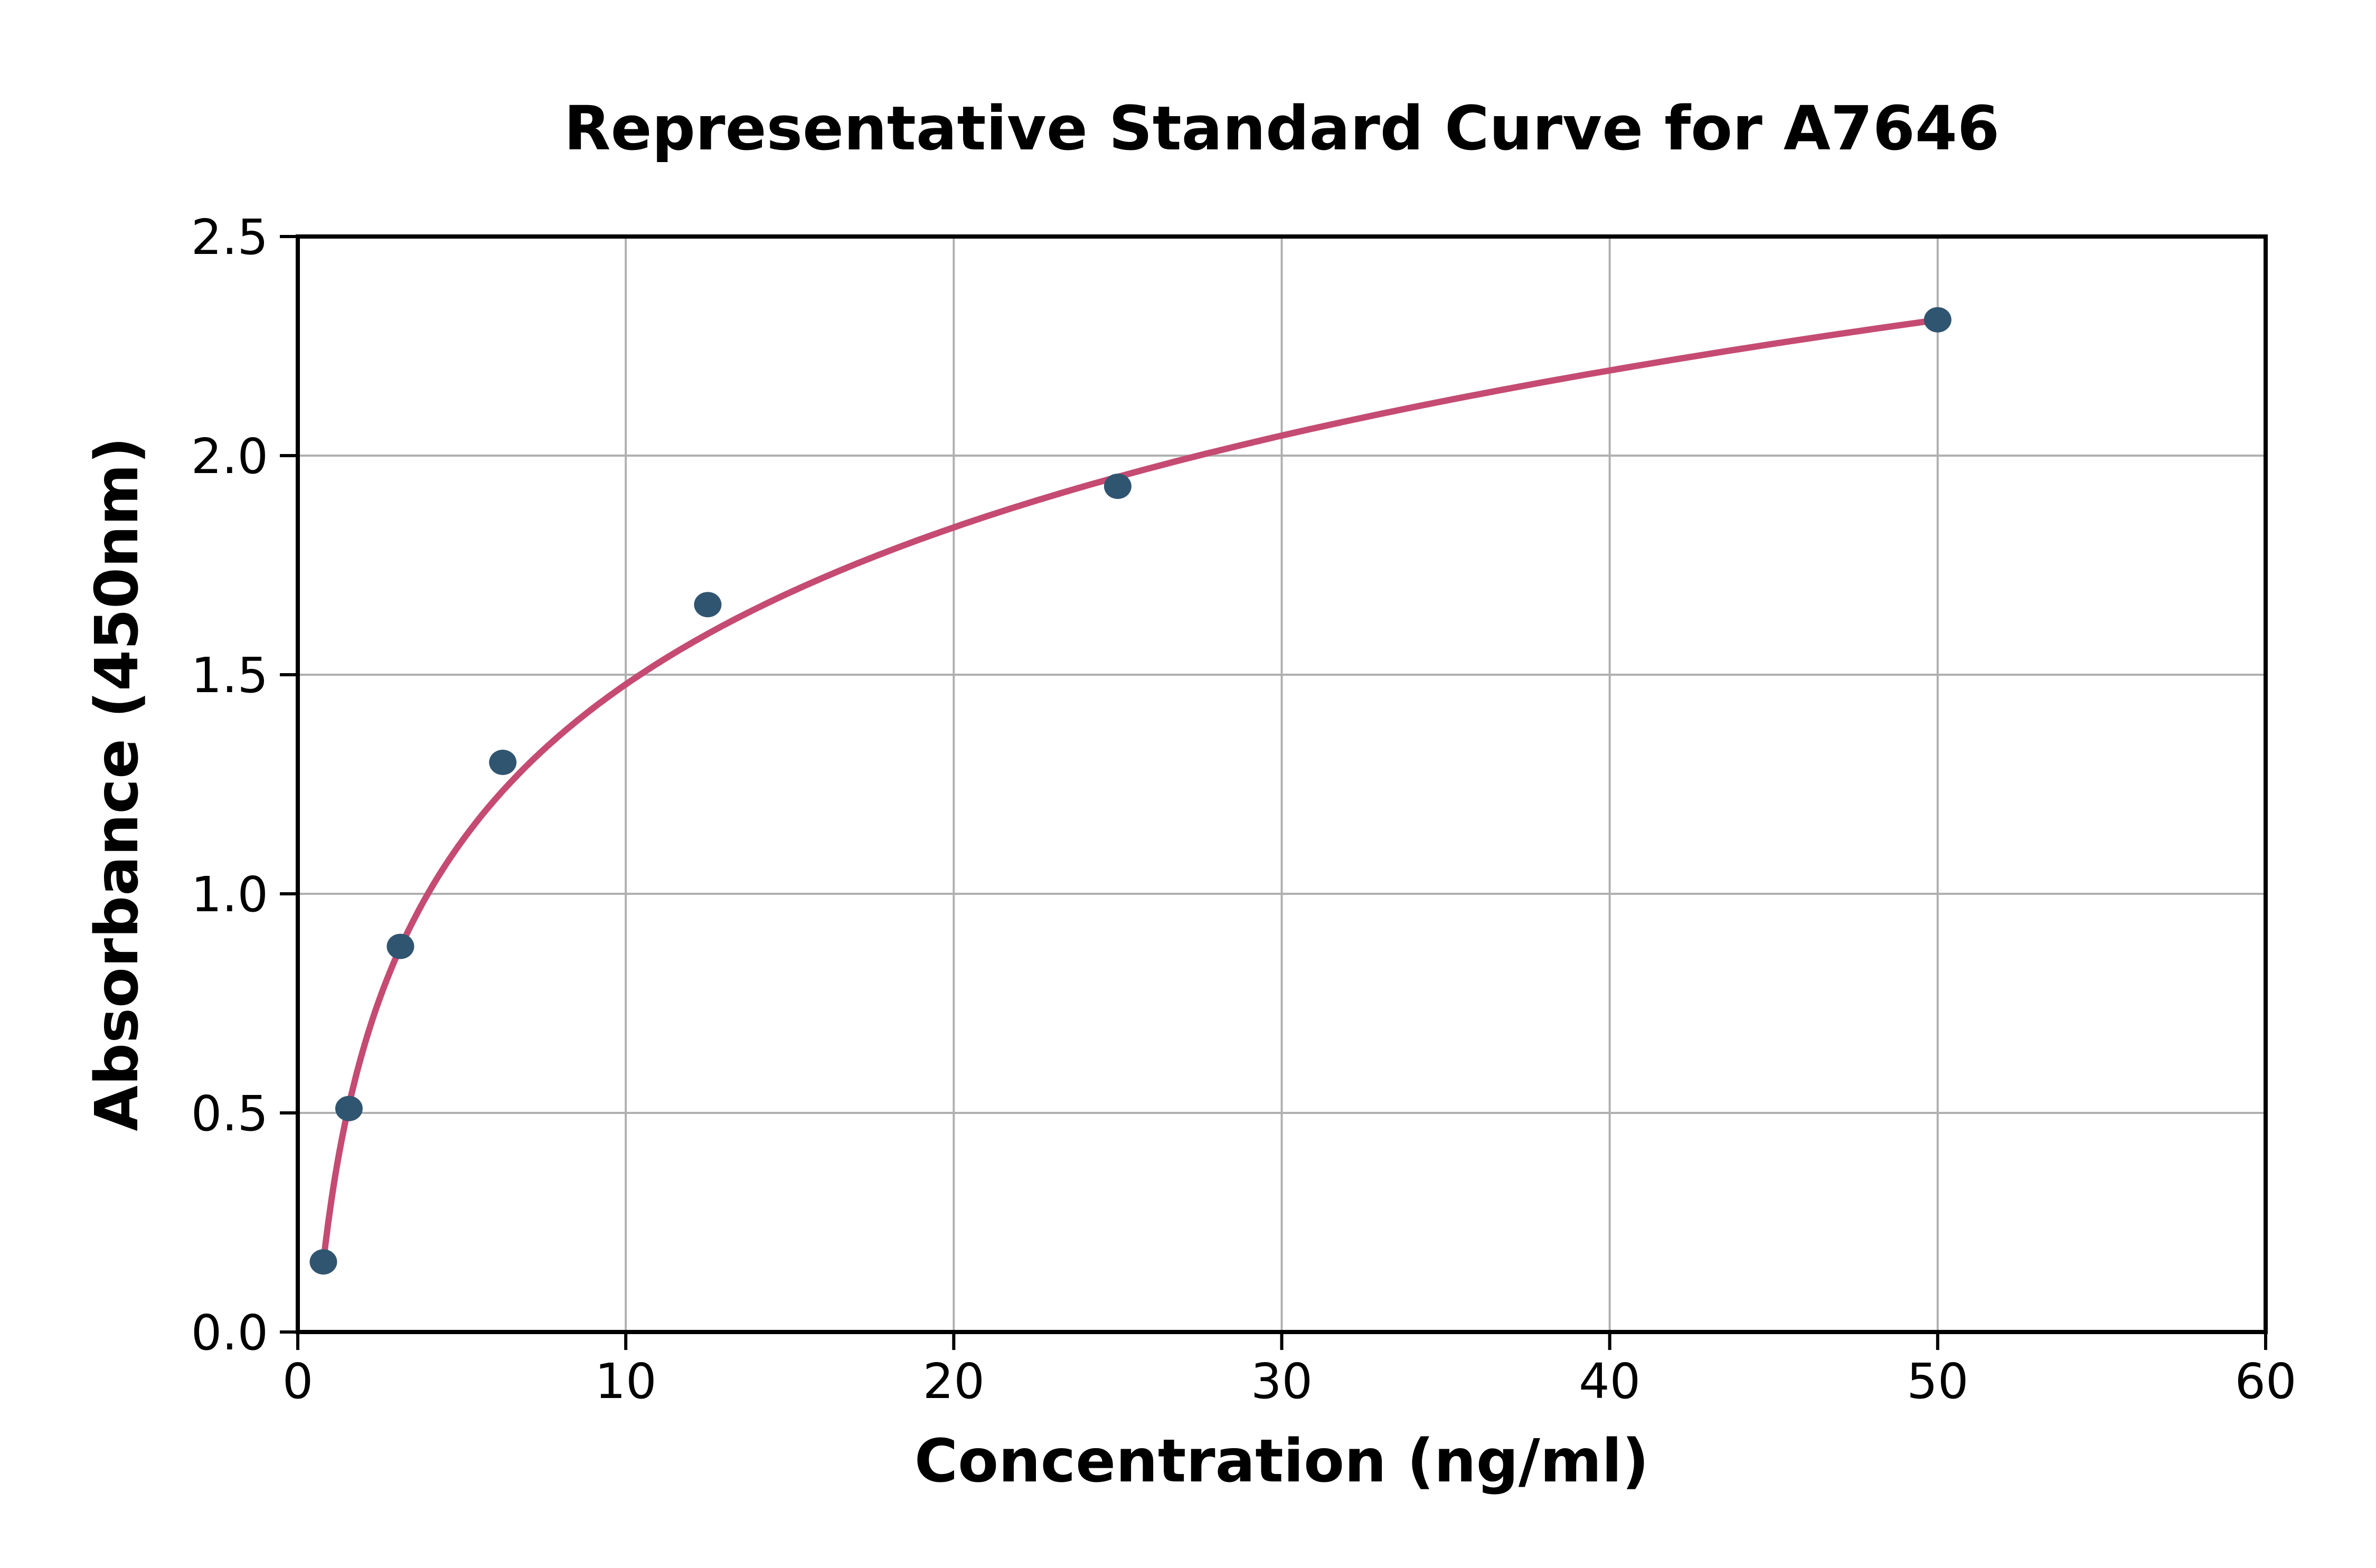 Image resolution: width=2376 pixels, height=1568 pixels. I want to click on x-tick-label: 20, so click(954, 1382).